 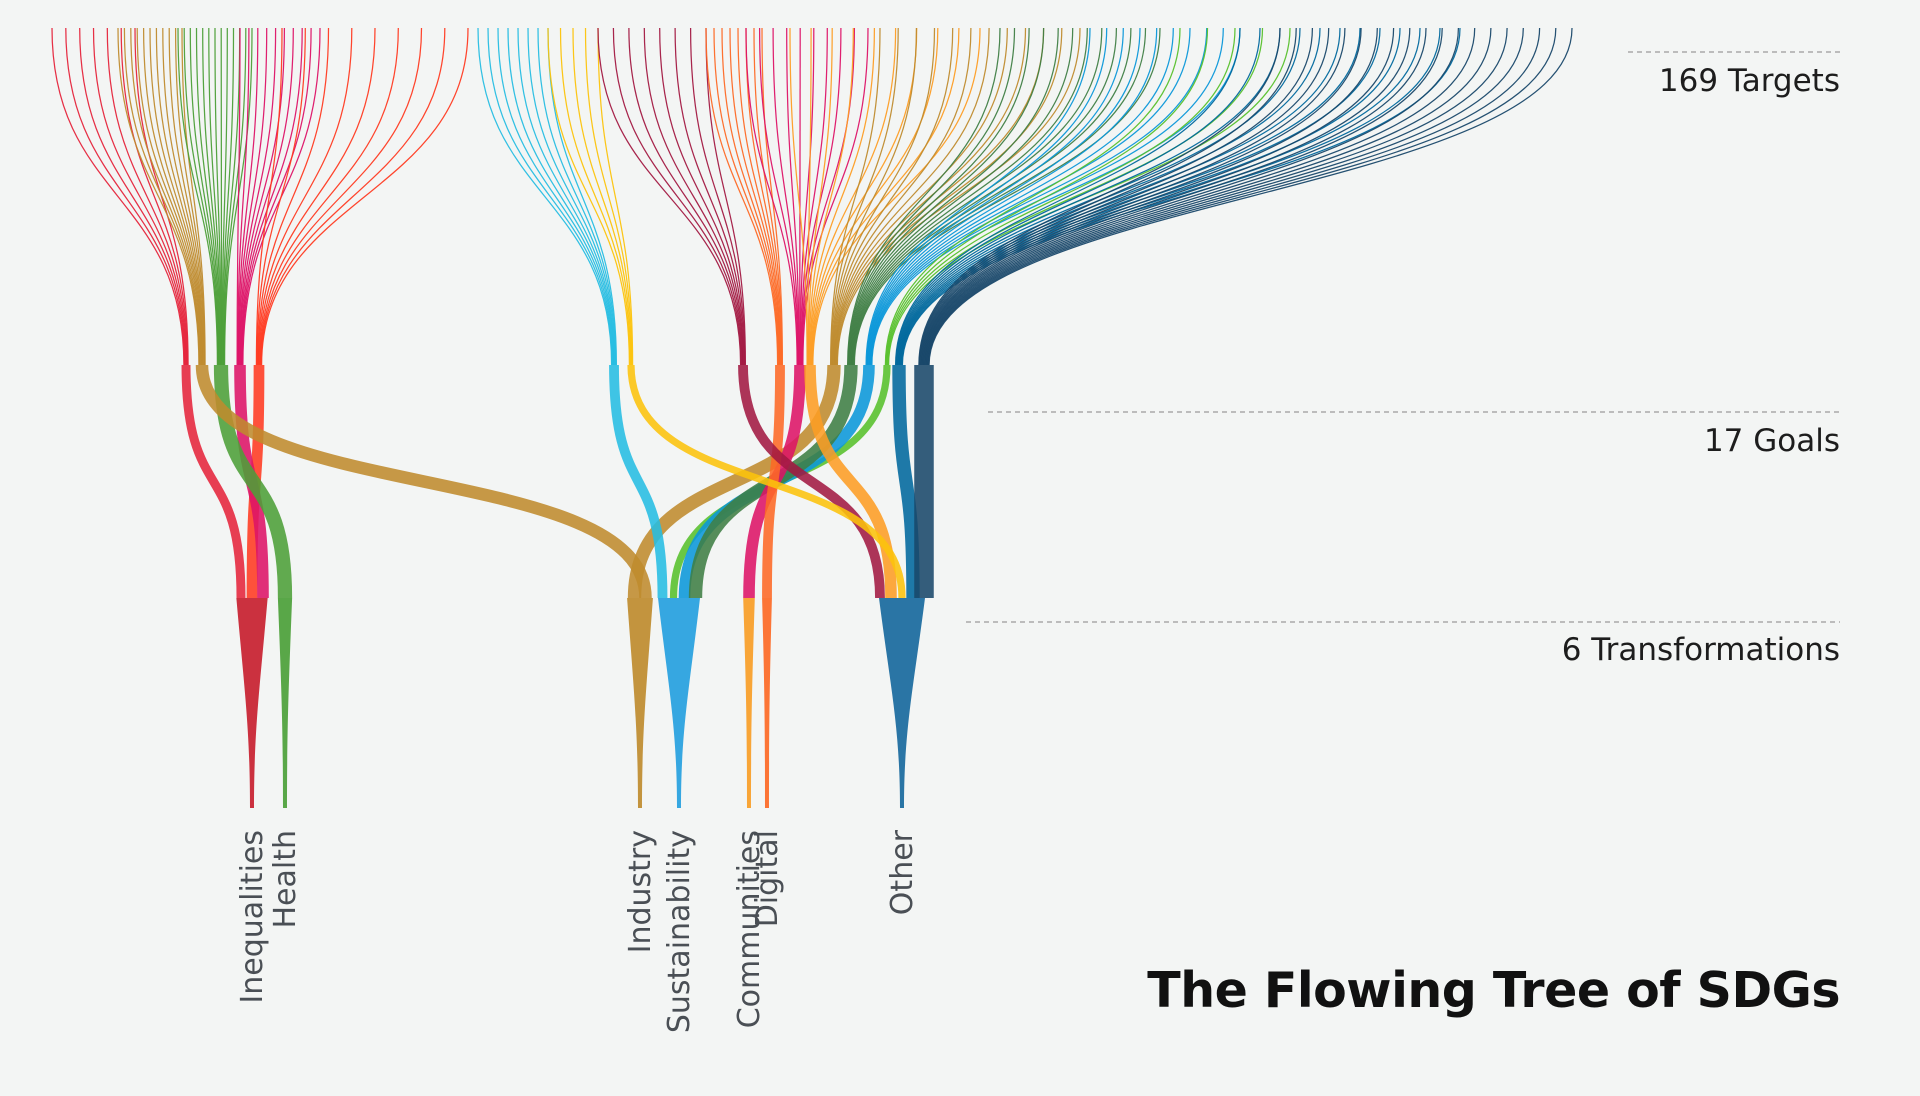 I want to click on transformation-trunks, so click(x=580, y=703).